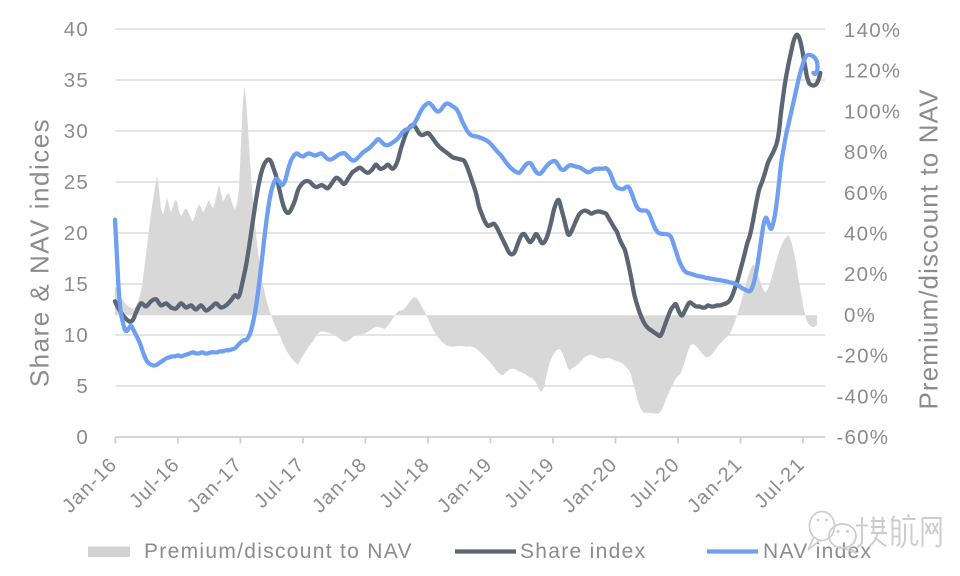 This screenshot has width=960, height=576. What do you see at coordinates (654, 482) in the screenshot?
I see `svg-text: Jul-20` at bounding box center [654, 482].